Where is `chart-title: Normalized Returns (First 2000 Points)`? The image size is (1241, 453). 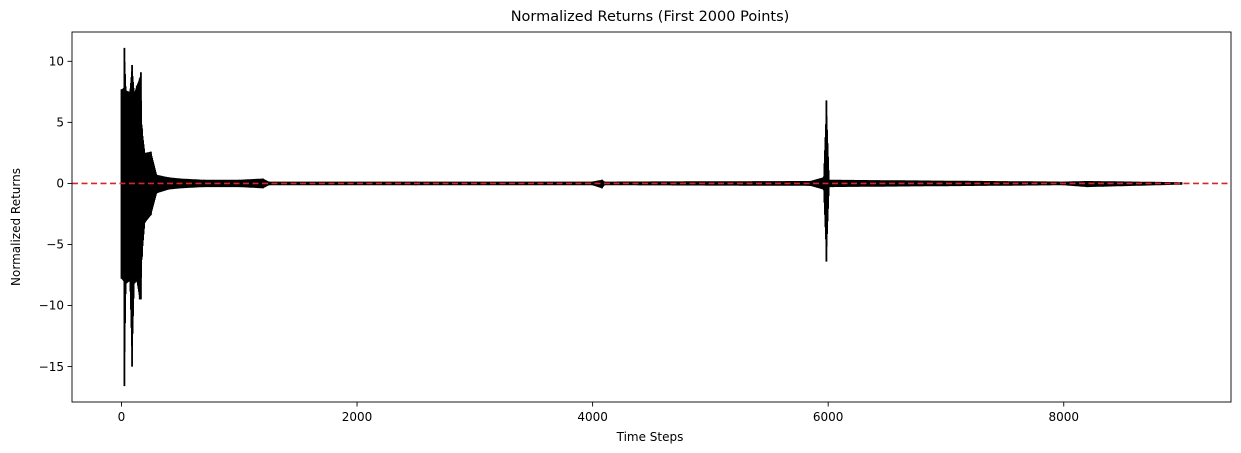 chart-title: Normalized Returns (First 2000 Points) is located at coordinates (650, 17).